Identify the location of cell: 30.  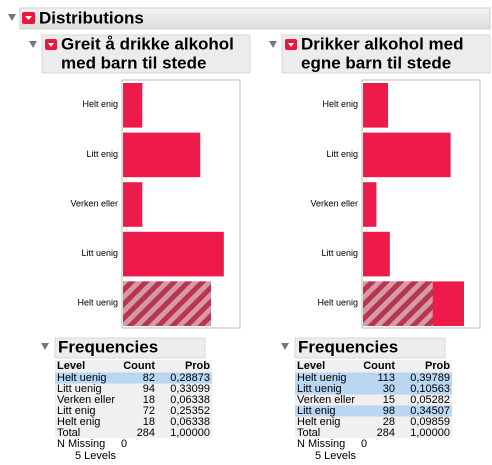
(389, 389).